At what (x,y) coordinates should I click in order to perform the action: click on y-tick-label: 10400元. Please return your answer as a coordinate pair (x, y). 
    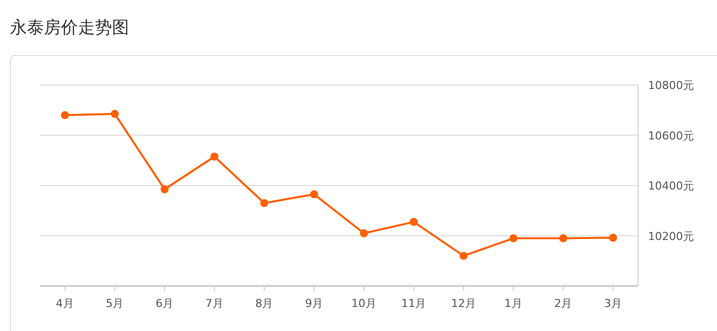
    Looking at the image, I should click on (671, 186).